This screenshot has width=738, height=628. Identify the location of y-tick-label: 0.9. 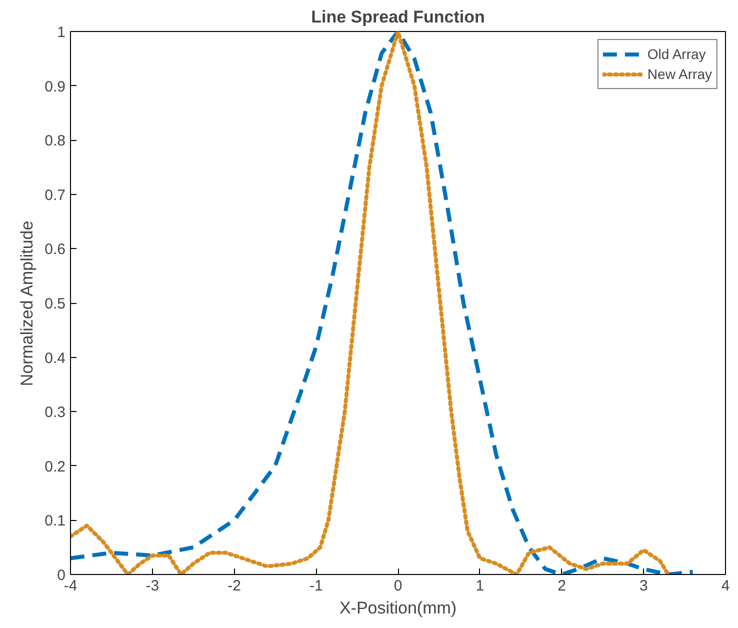
(55, 87).